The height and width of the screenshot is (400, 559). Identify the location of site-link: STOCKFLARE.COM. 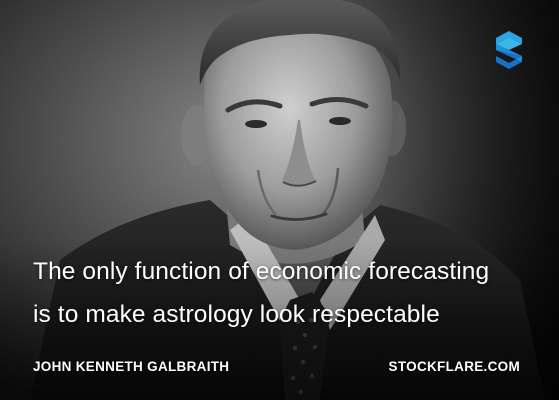
(454, 366).